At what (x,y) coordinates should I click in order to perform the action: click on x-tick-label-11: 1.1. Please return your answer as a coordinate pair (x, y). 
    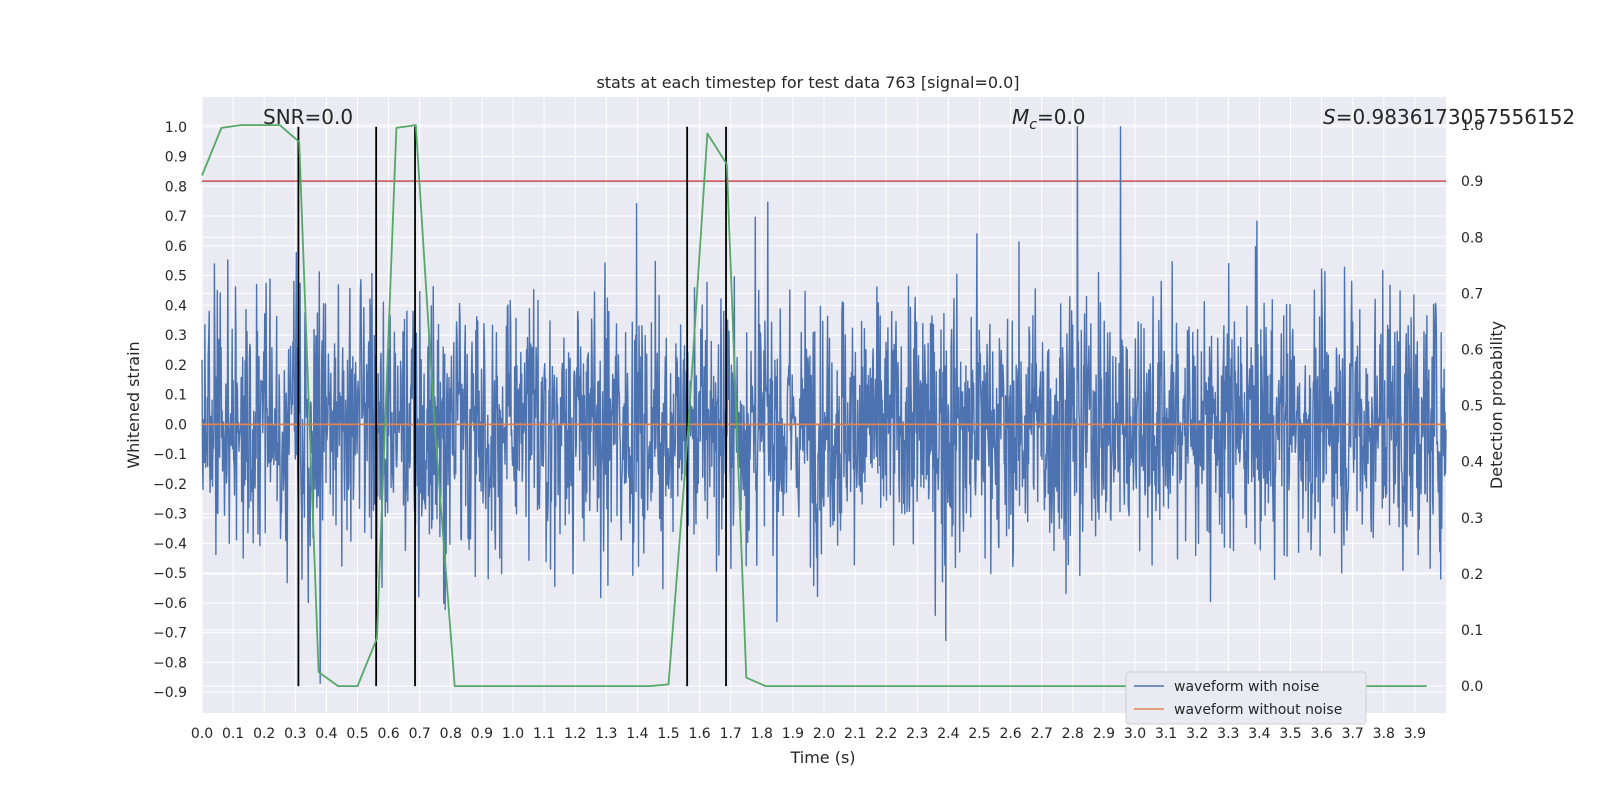
    Looking at the image, I should click on (544, 734).